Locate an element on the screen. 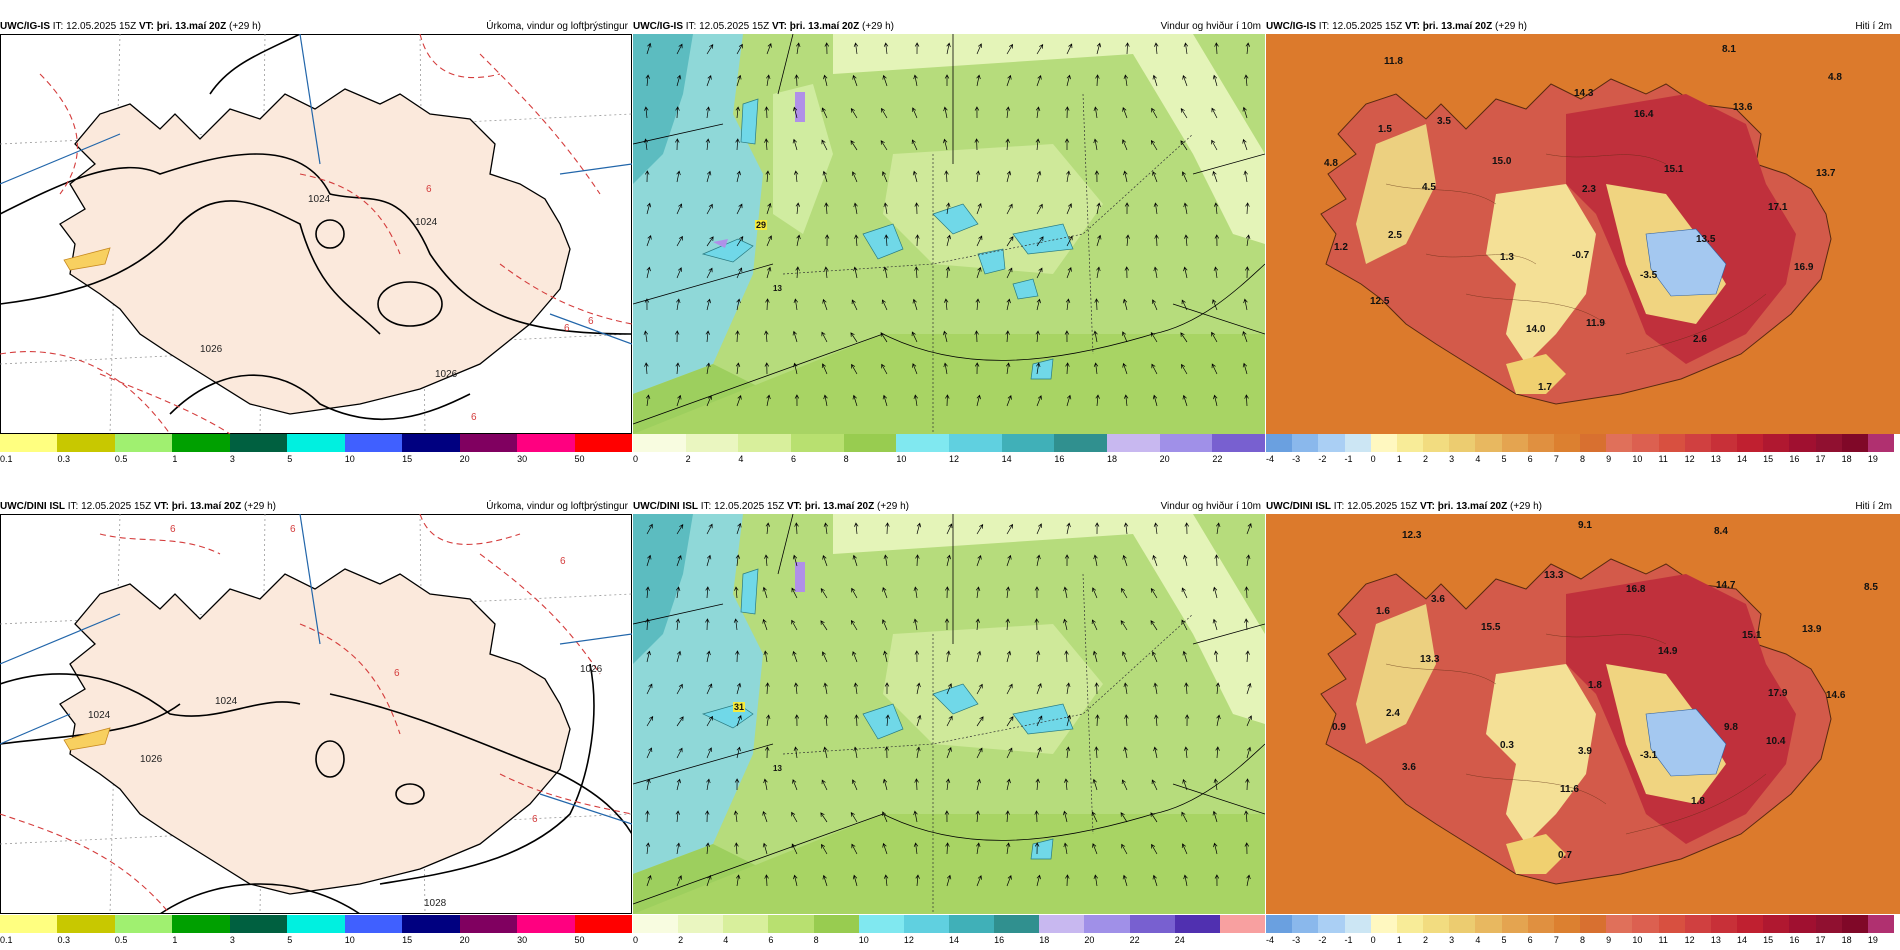 The image size is (1900, 950). it-label: IT: is located at coordinates (706, 506).